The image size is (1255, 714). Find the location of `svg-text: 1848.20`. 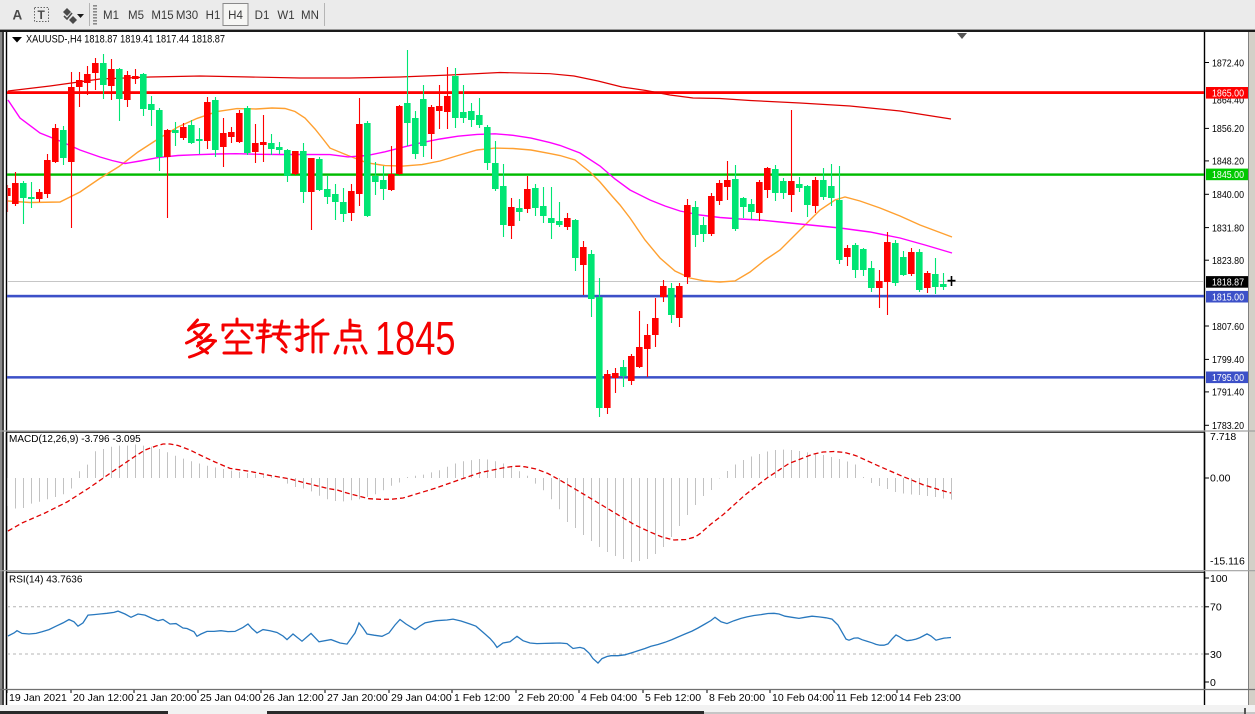

svg-text: 1848.20 is located at coordinates (1228, 162).